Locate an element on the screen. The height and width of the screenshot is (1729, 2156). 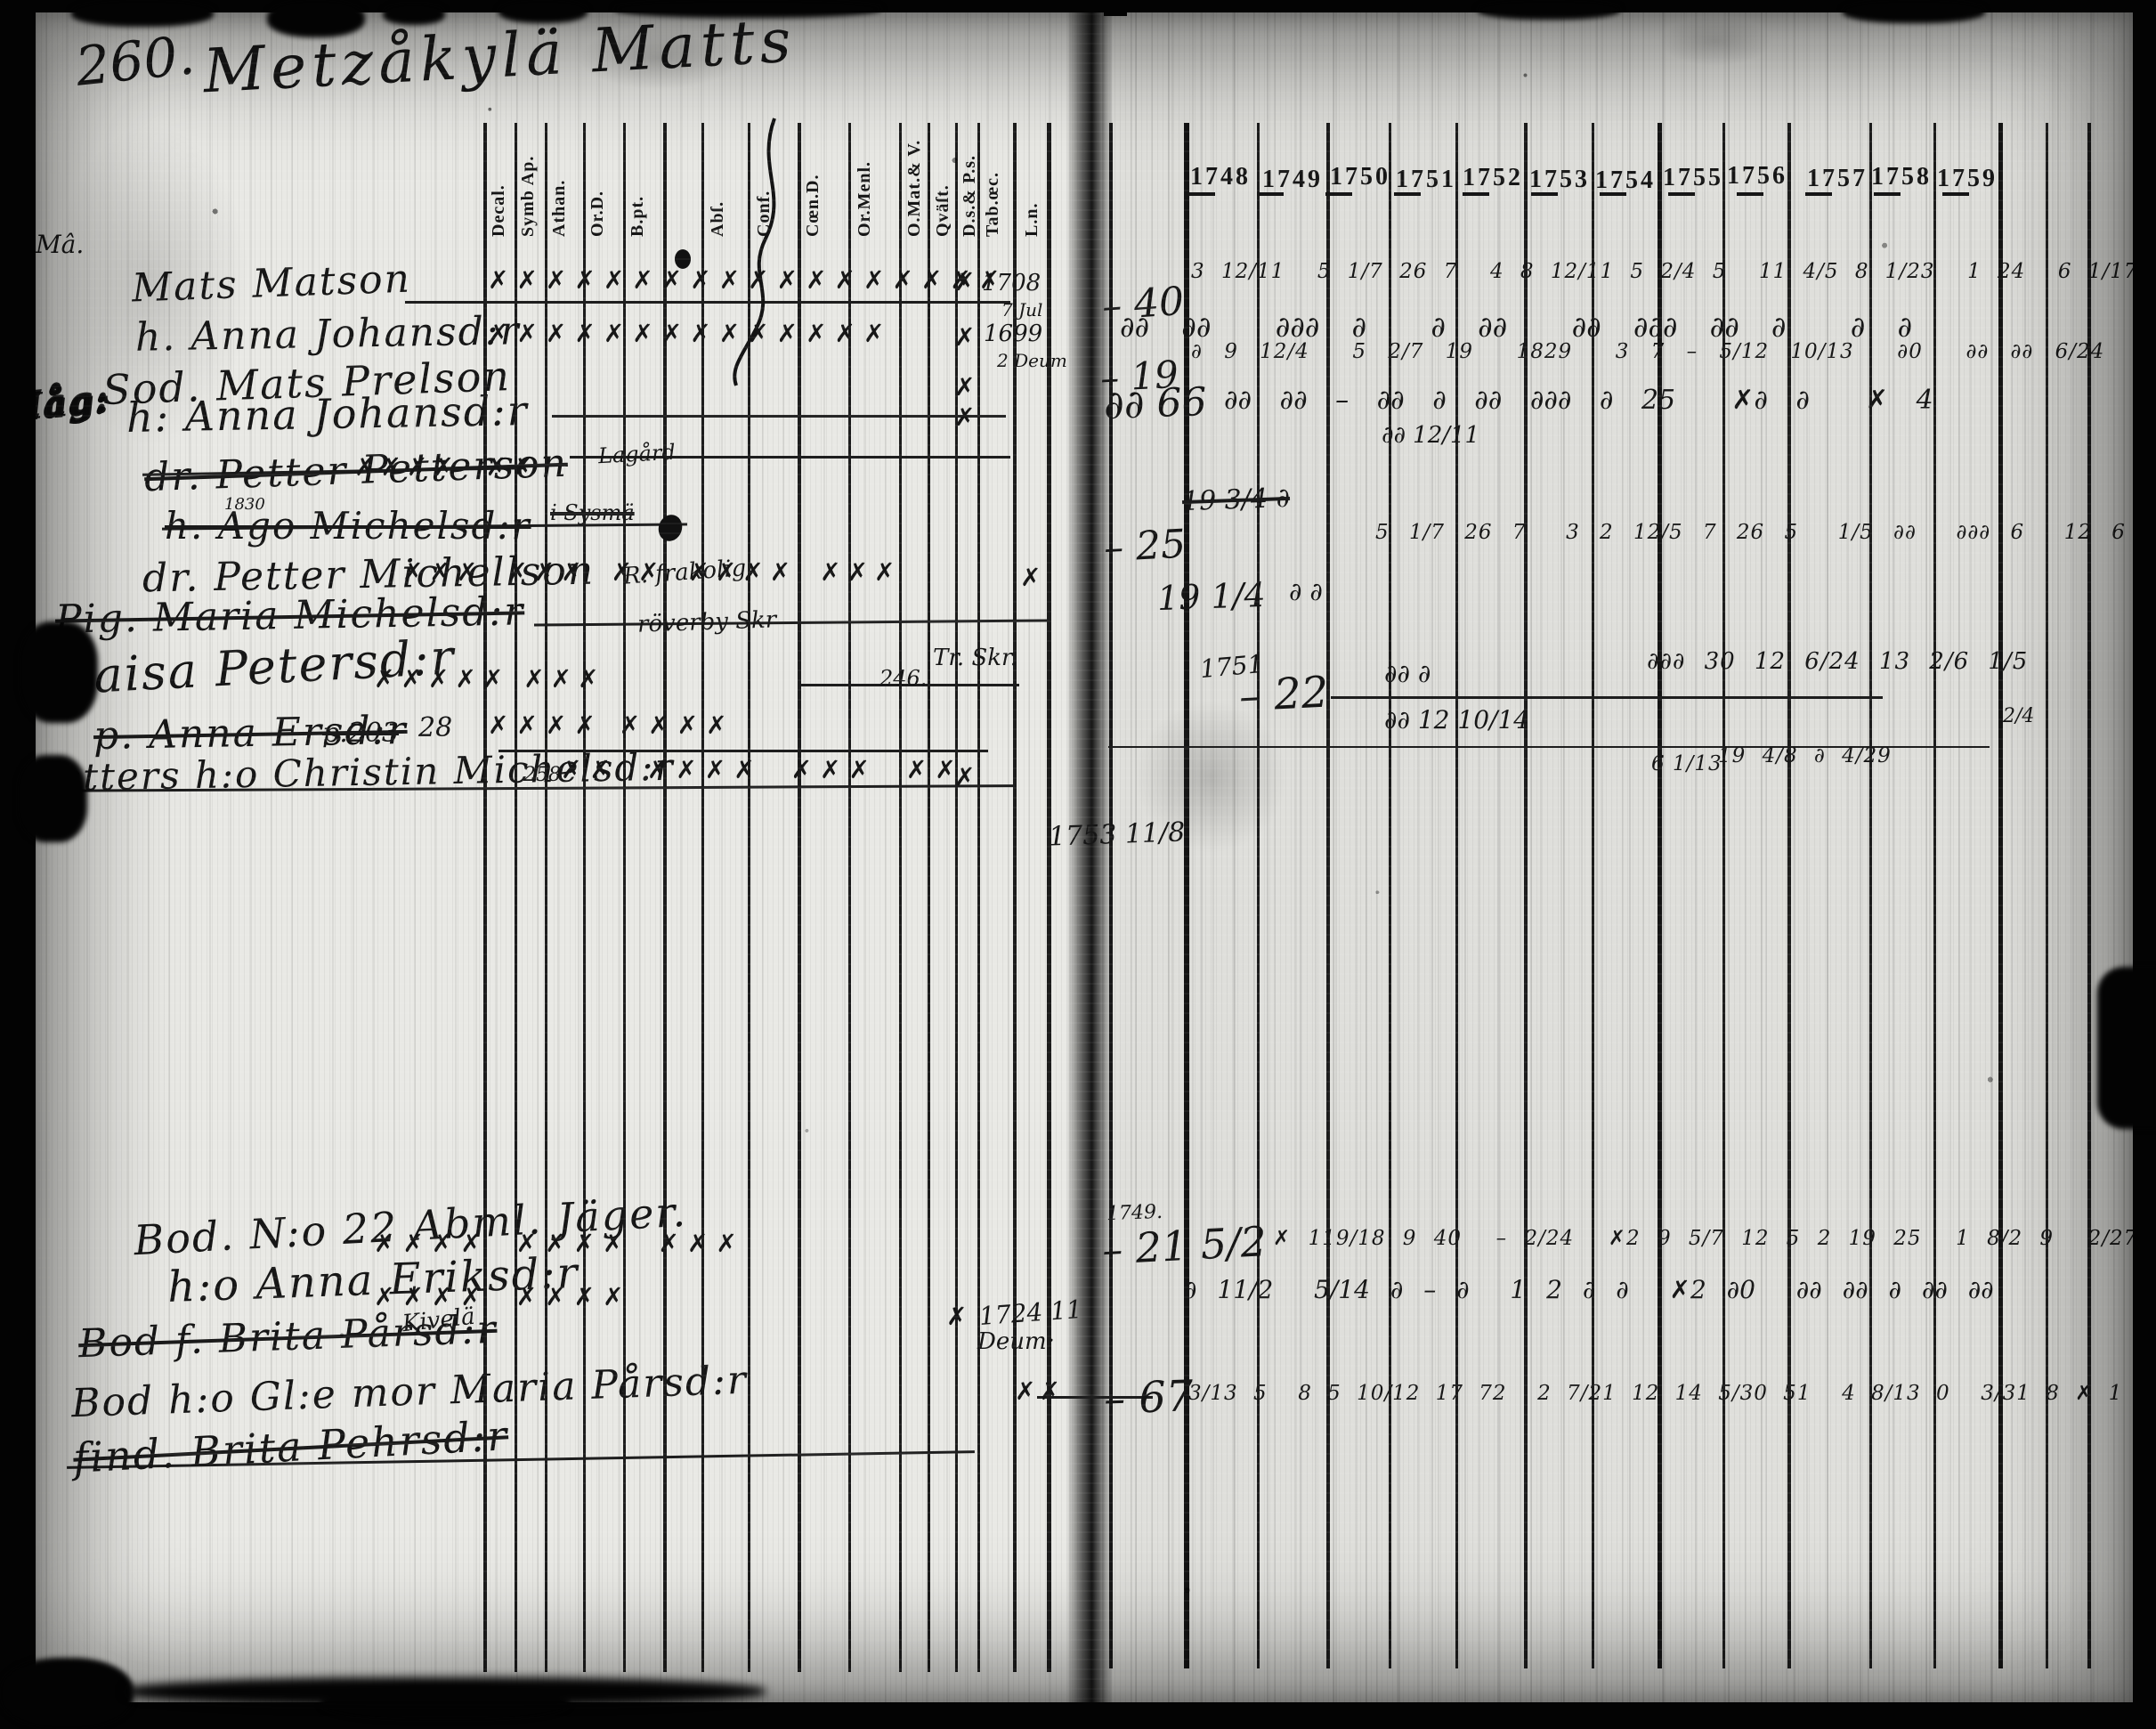
column-header-tab-oec: Tab.œc. is located at coordinates (992, 204).